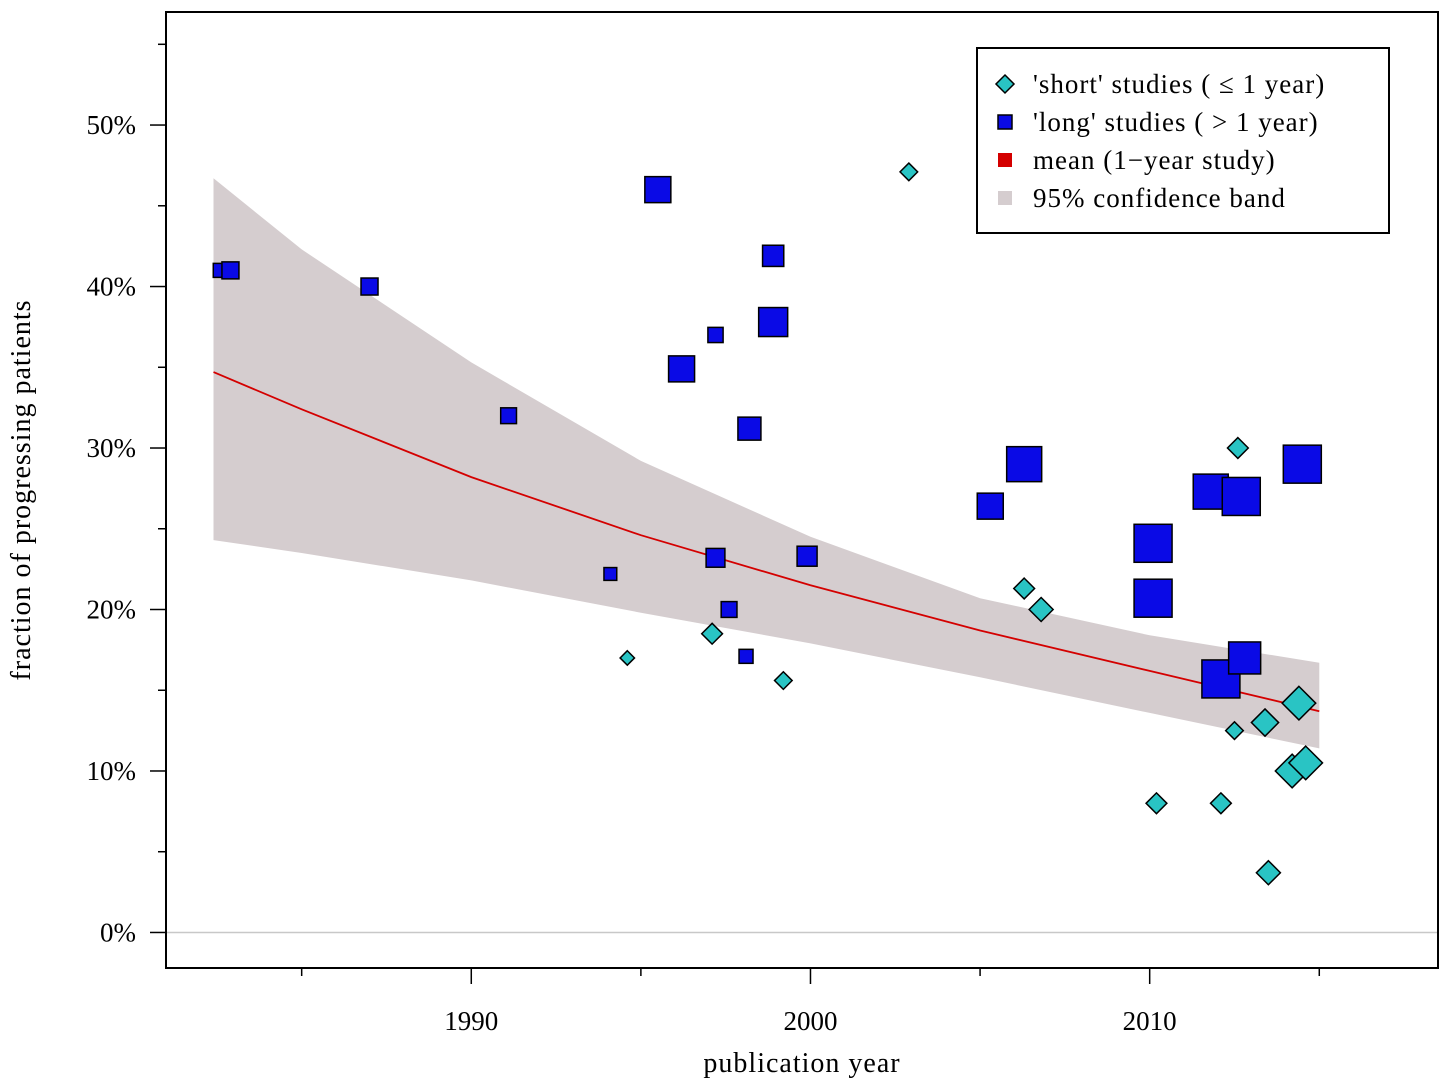  What do you see at coordinates (1005, 84) in the screenshot?
I see `legend-symbol-short` at bounding box center [1005, 84].